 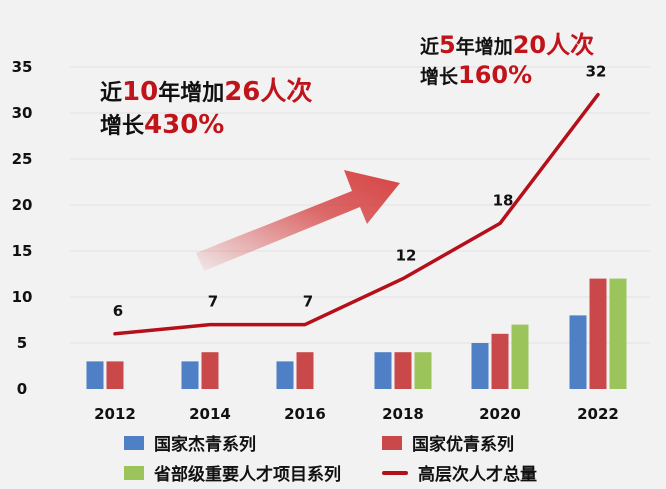 I want to click on x-tick-label: 2022, so click(x=598, y=414).